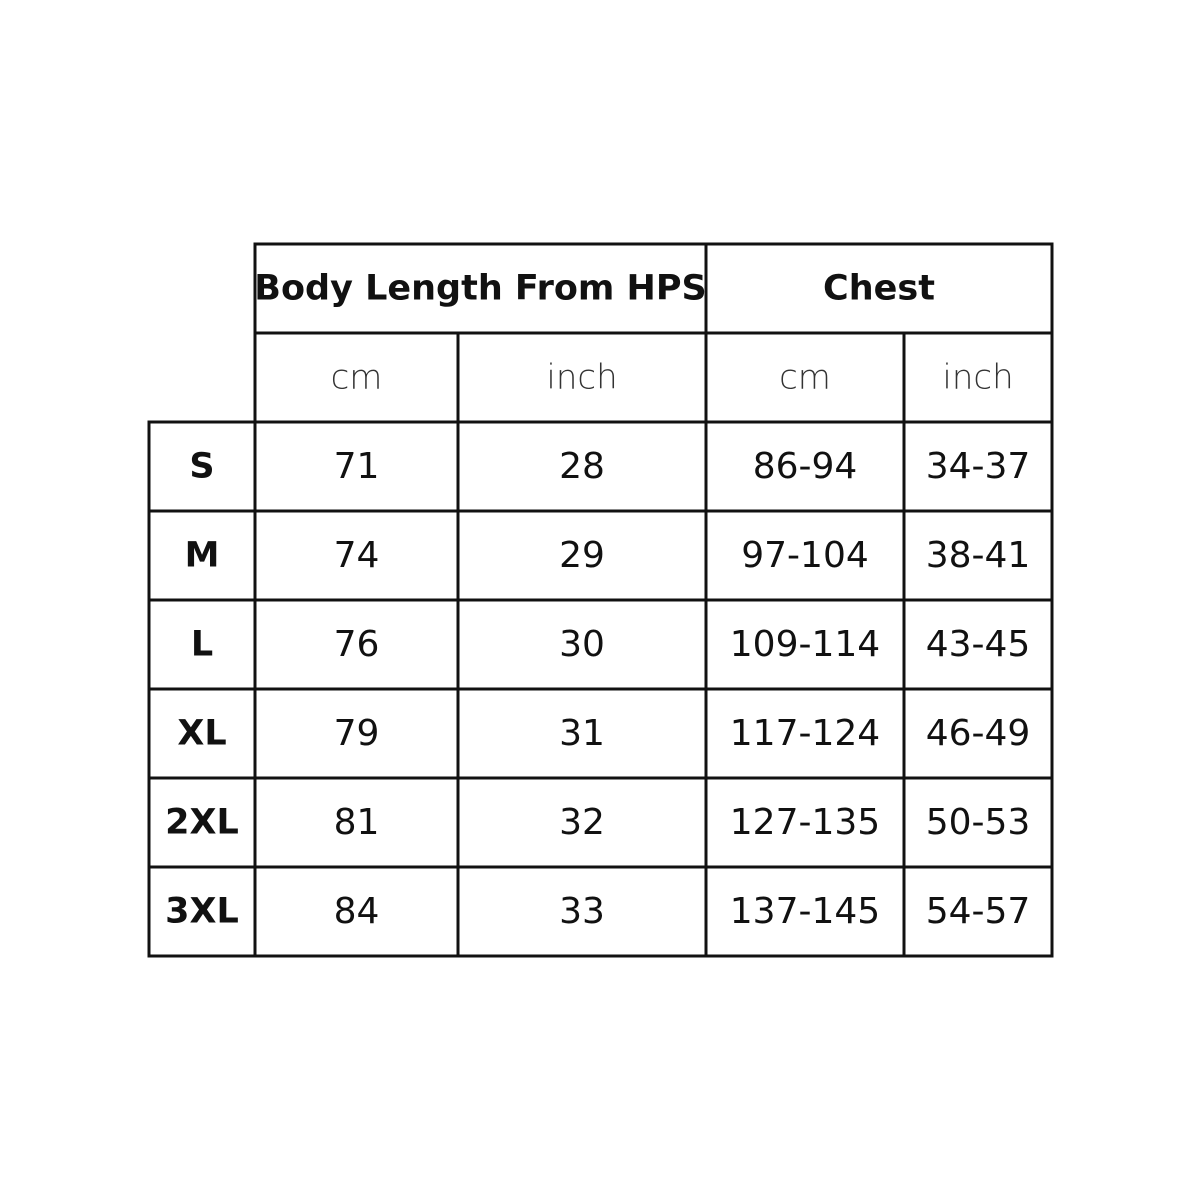 This screenshot has height=1200, width=1200. Describe the element at coordinates (202, 645) in the screenshot. I see `size-label: L` at that location.